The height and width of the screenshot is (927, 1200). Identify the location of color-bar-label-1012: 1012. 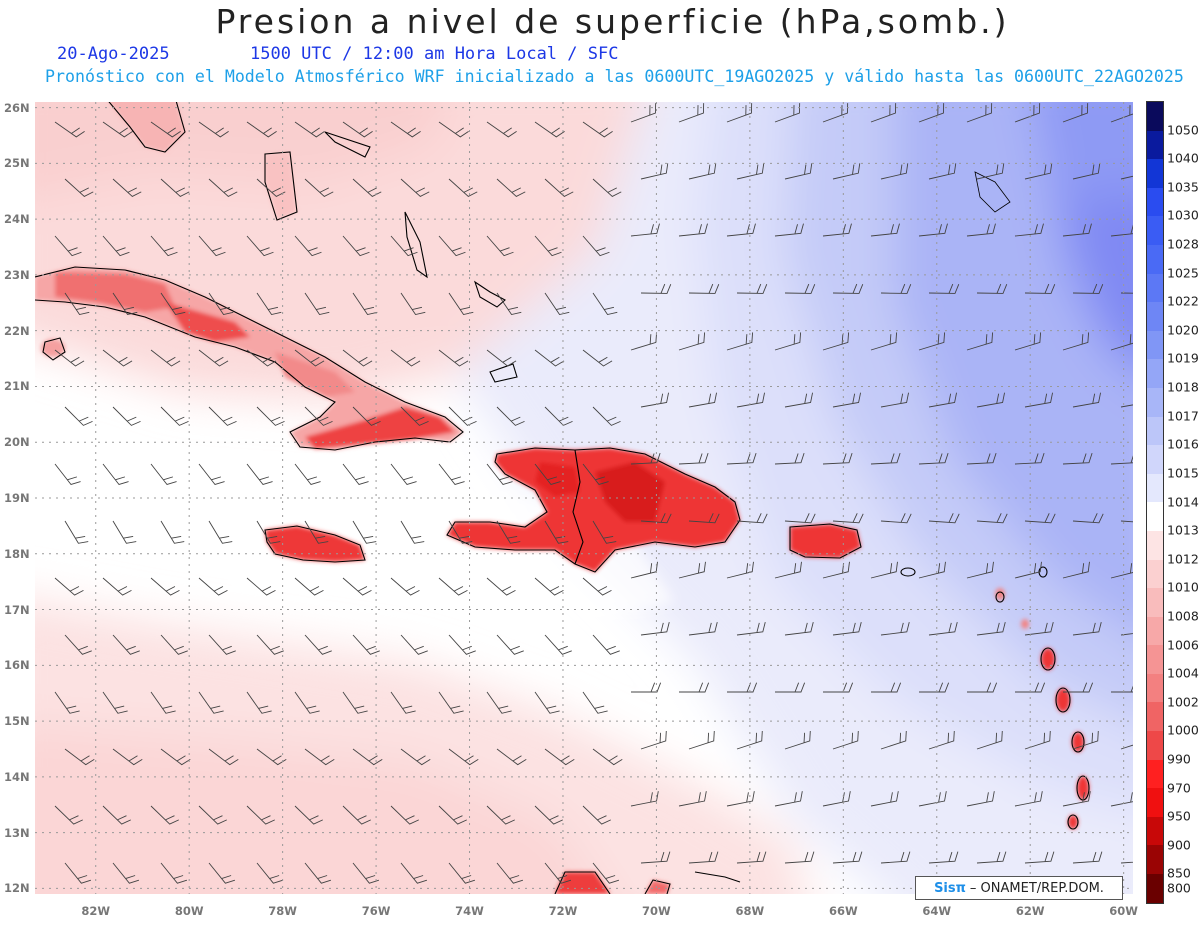
(1183, 559).